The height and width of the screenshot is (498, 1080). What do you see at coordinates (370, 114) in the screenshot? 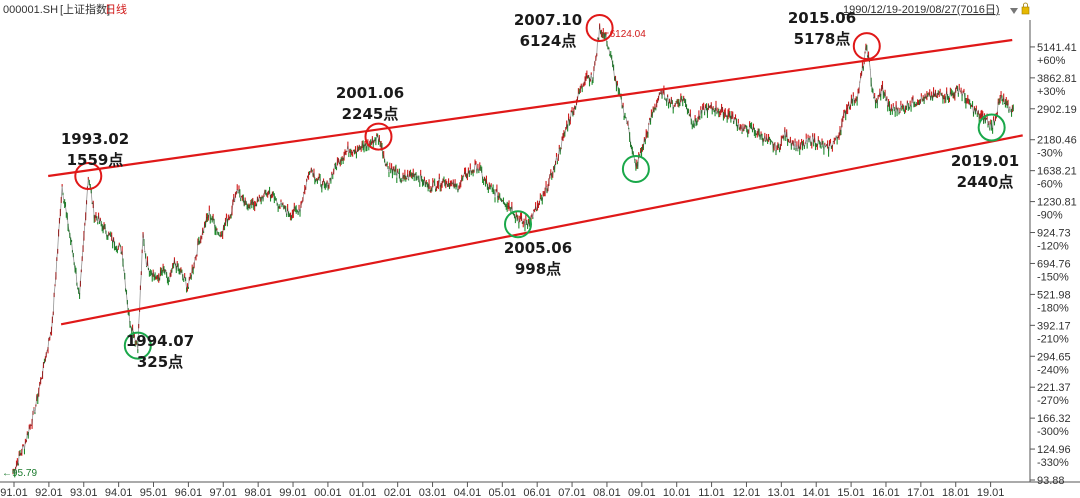
I see `annotation-value-2001-06: 2245点` at bounding box center [370, 114].